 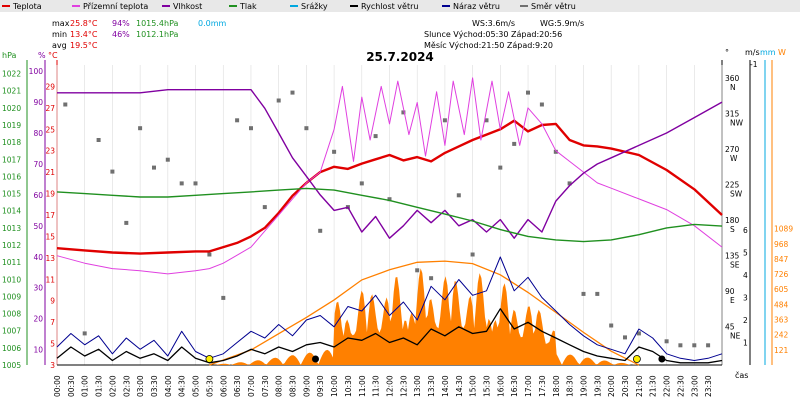 What do you see at coordinates (781, 350) in the screenshot?
I see `axis-wm2-tick: 121` at bounding box center [781, 350].